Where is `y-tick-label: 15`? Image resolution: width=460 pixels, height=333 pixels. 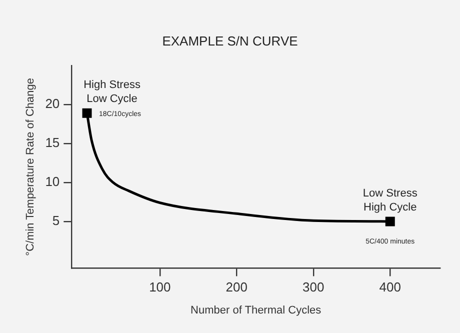
y-tick-label: 15 is located at coordinates (52, 142).